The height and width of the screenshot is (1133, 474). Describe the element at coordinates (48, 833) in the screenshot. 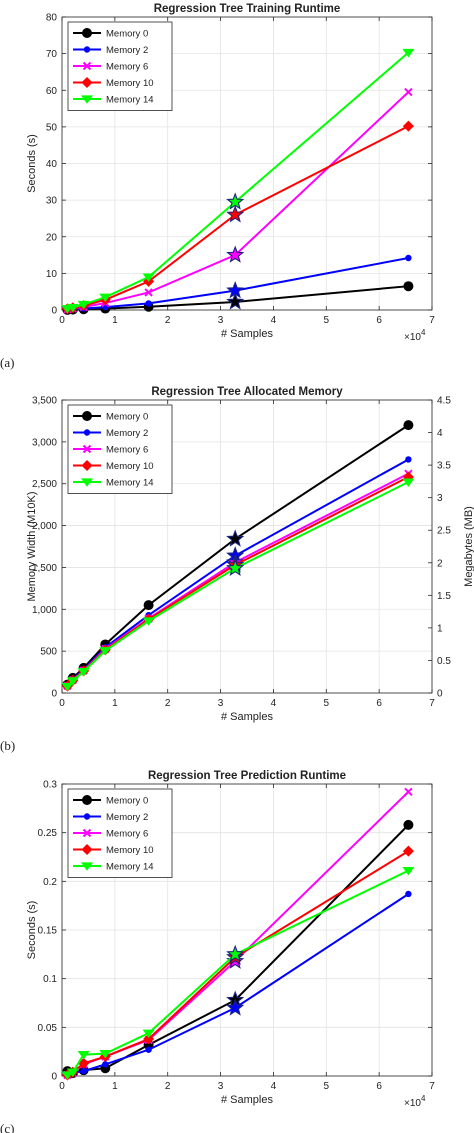

I see `y-tick-label: 0.25` at that location.